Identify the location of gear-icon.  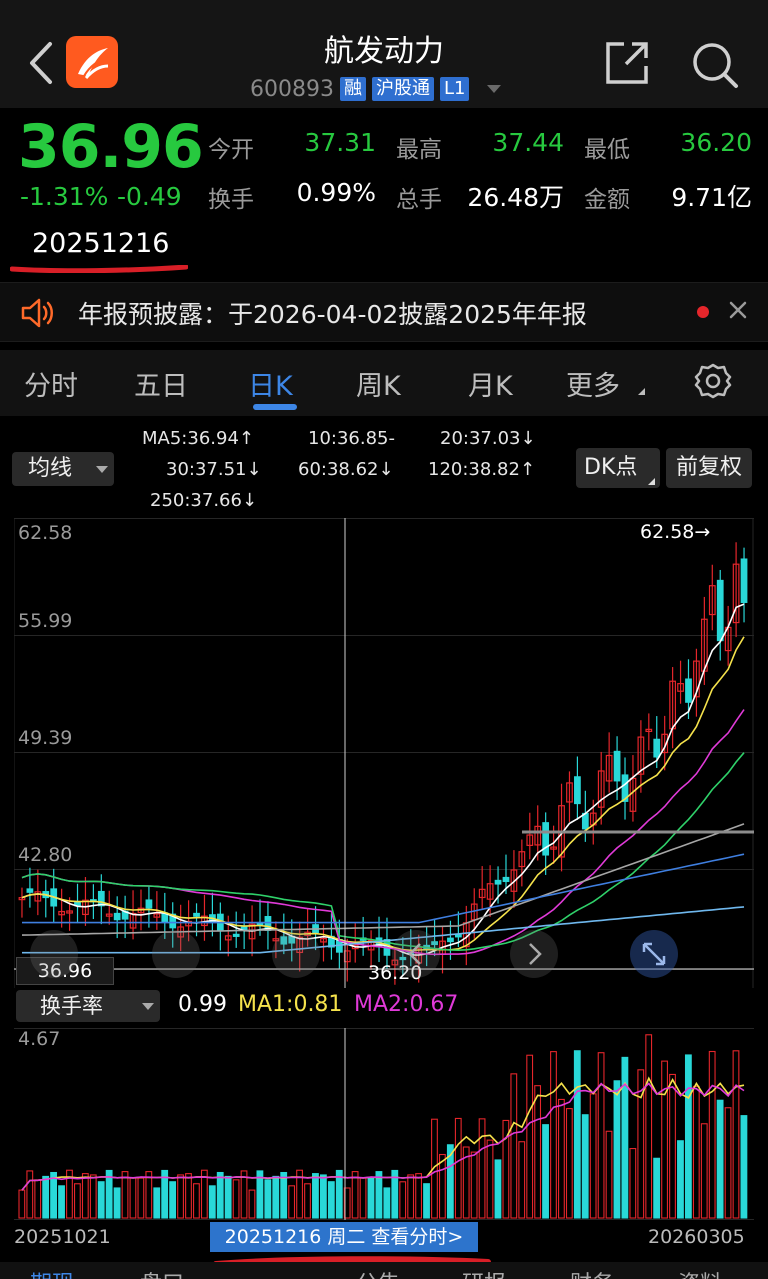
(713, 381).